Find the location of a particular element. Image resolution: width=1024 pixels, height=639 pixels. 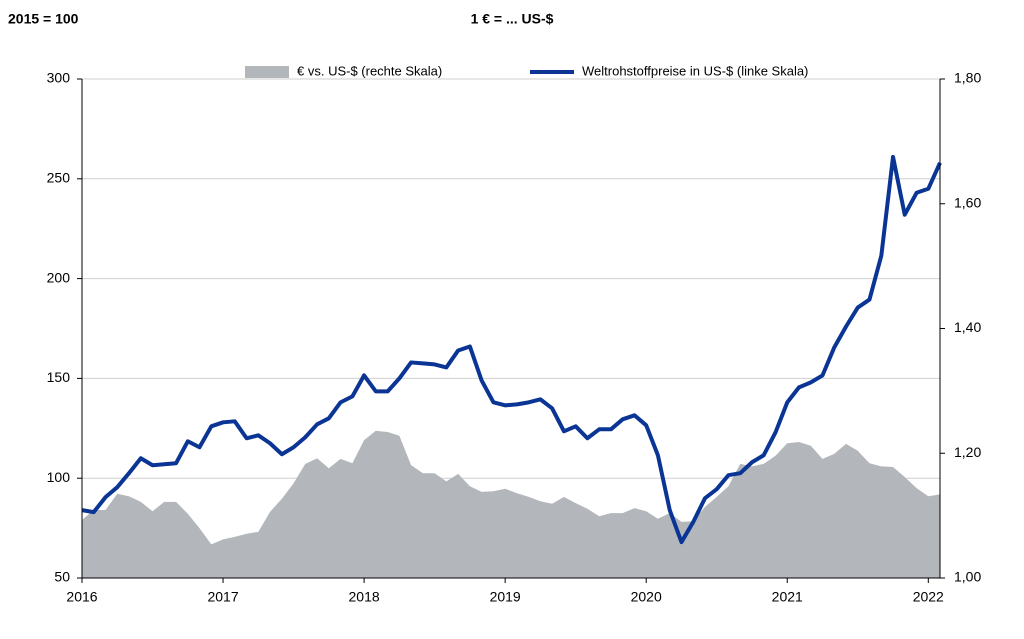

y2-tick-label: 1,40 is located at coordinates (967, 327).